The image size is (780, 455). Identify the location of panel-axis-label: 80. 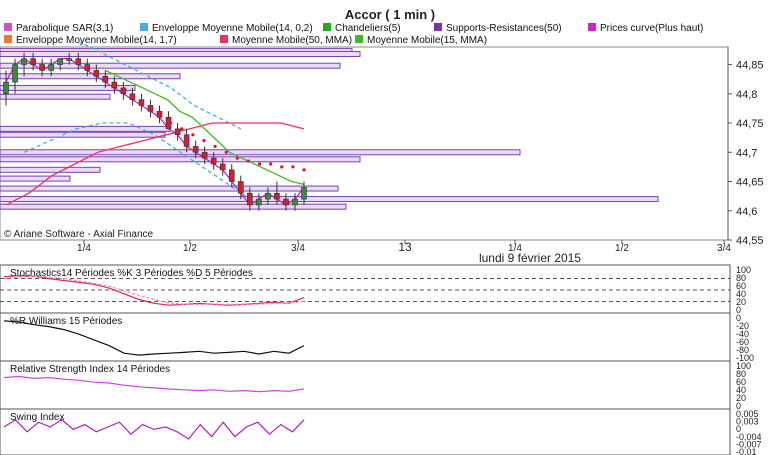
(741, 278).